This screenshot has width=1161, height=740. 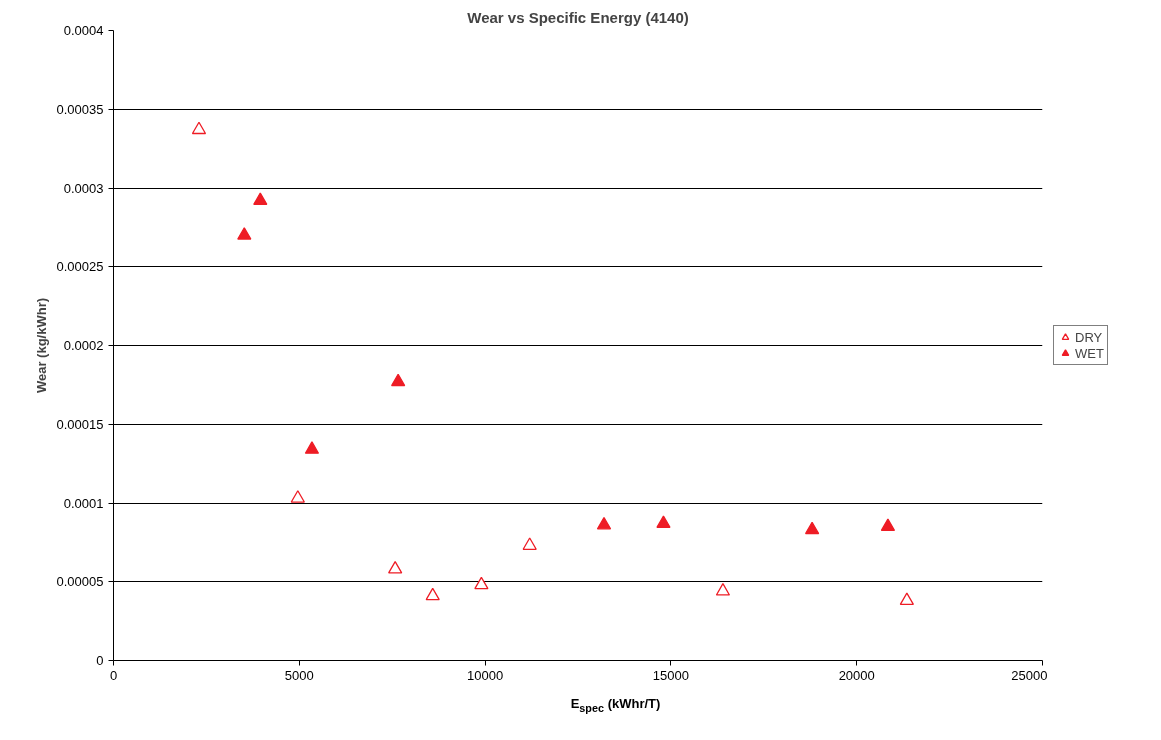 What do you see at coordinates (80, 109) in the screenshot?
I see `y-tick-label: 0.00035` at bounding box center [80, 109].